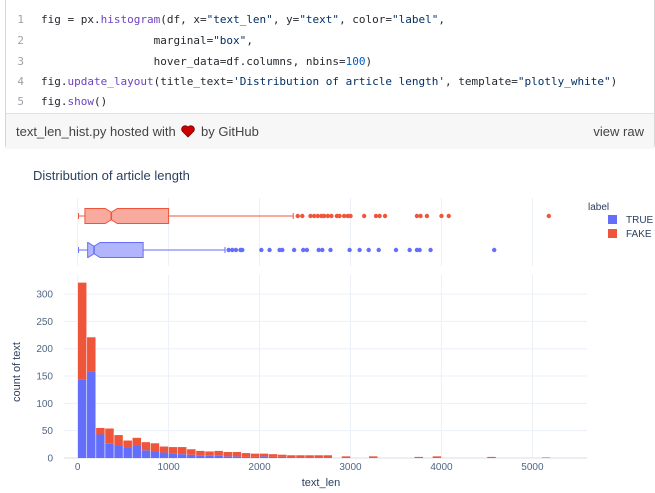 Image resolution: width=655 pixels, height=493 pixels. I want to click on code-token: show, so click(81, 101).